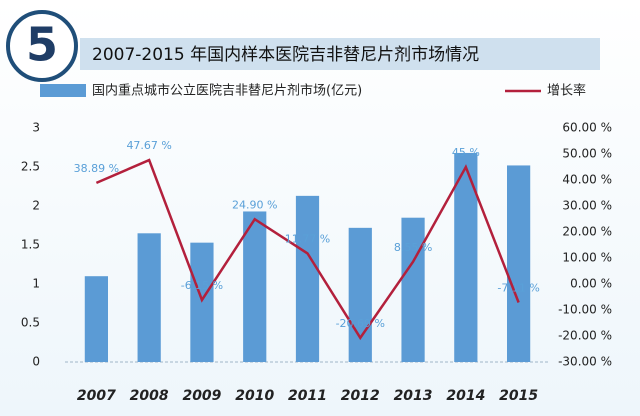 The height and width of the screenshot is (416, 640). I want to click on value-label: 8.55 %, so click(413, 247).